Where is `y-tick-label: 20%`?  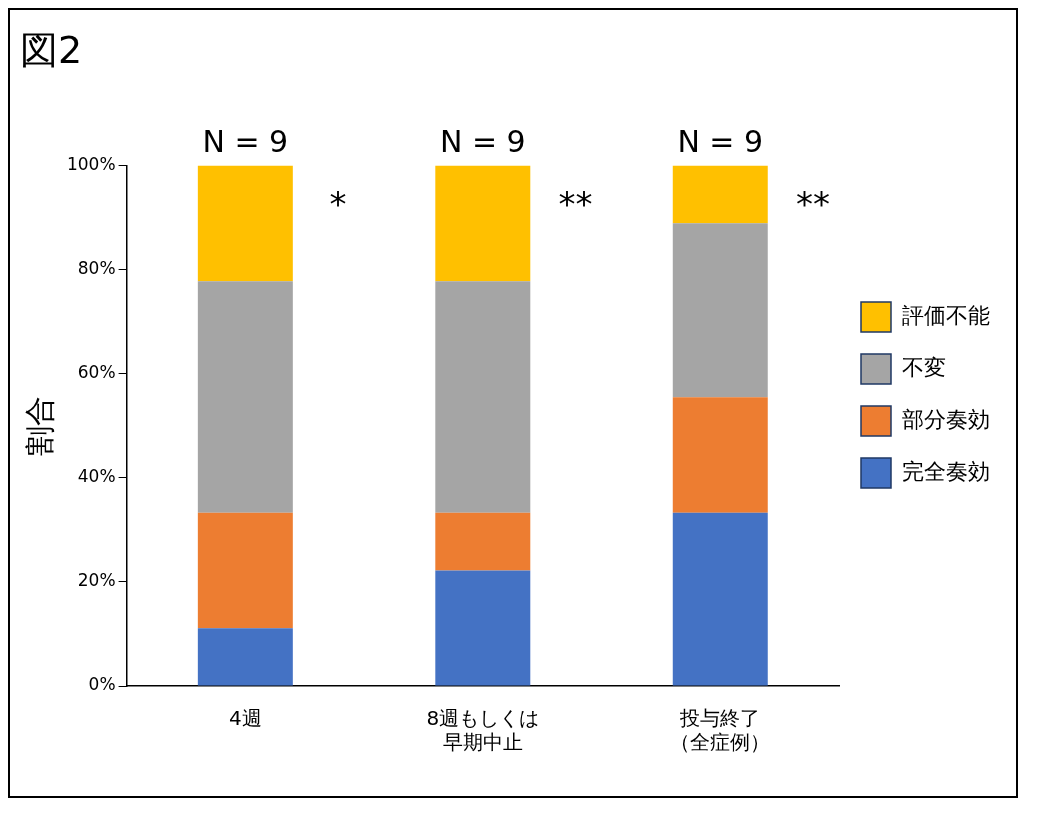 y-tick-label: 20% is located at coordinates (96, 580).